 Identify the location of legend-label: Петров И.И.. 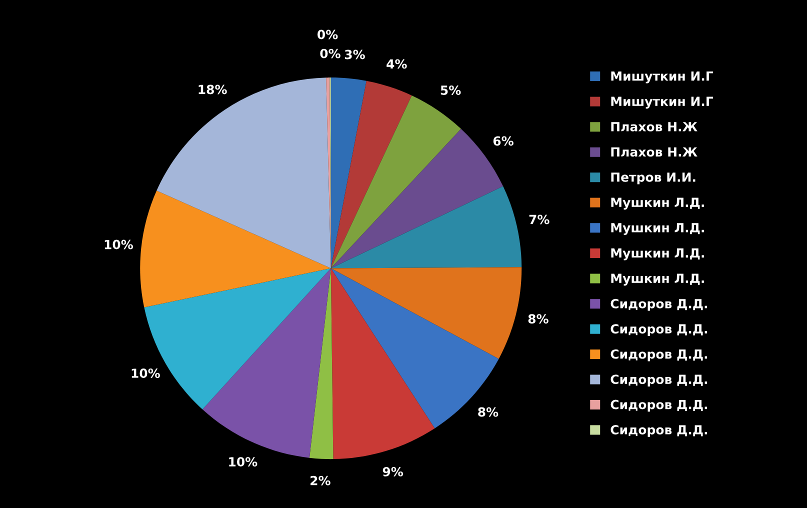
(653, 178).